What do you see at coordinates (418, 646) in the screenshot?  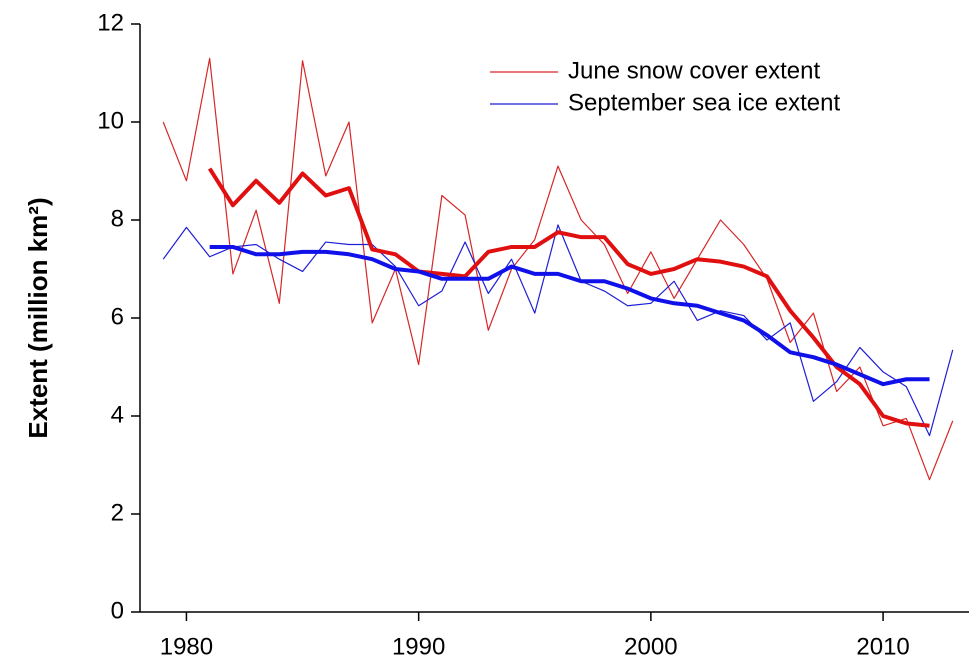 I see `x-tick-label: 1990` at bounding box center [418, 646].